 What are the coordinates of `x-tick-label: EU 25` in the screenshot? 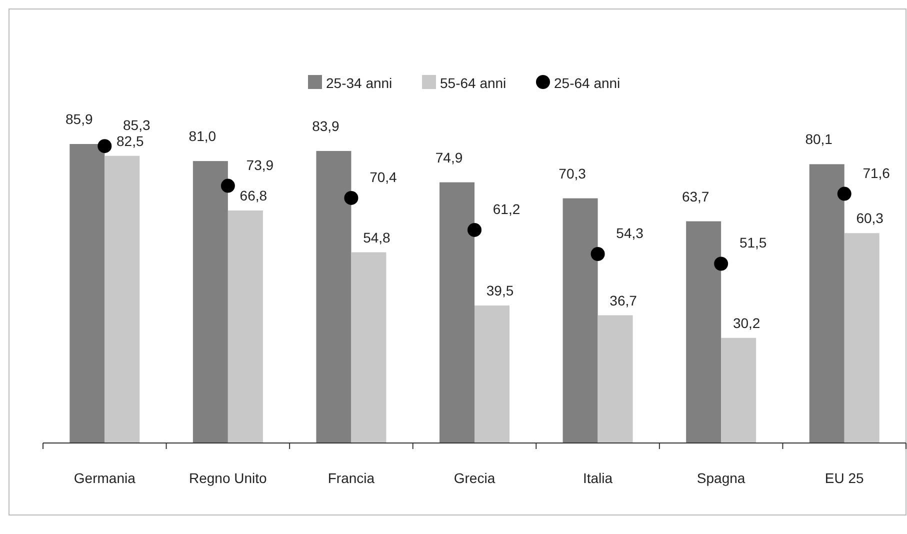 It's located at (844, 478).